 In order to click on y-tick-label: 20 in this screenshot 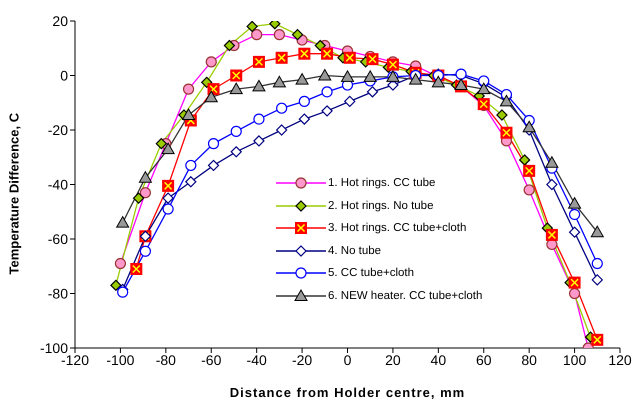, I will do `click(60, 20)`.